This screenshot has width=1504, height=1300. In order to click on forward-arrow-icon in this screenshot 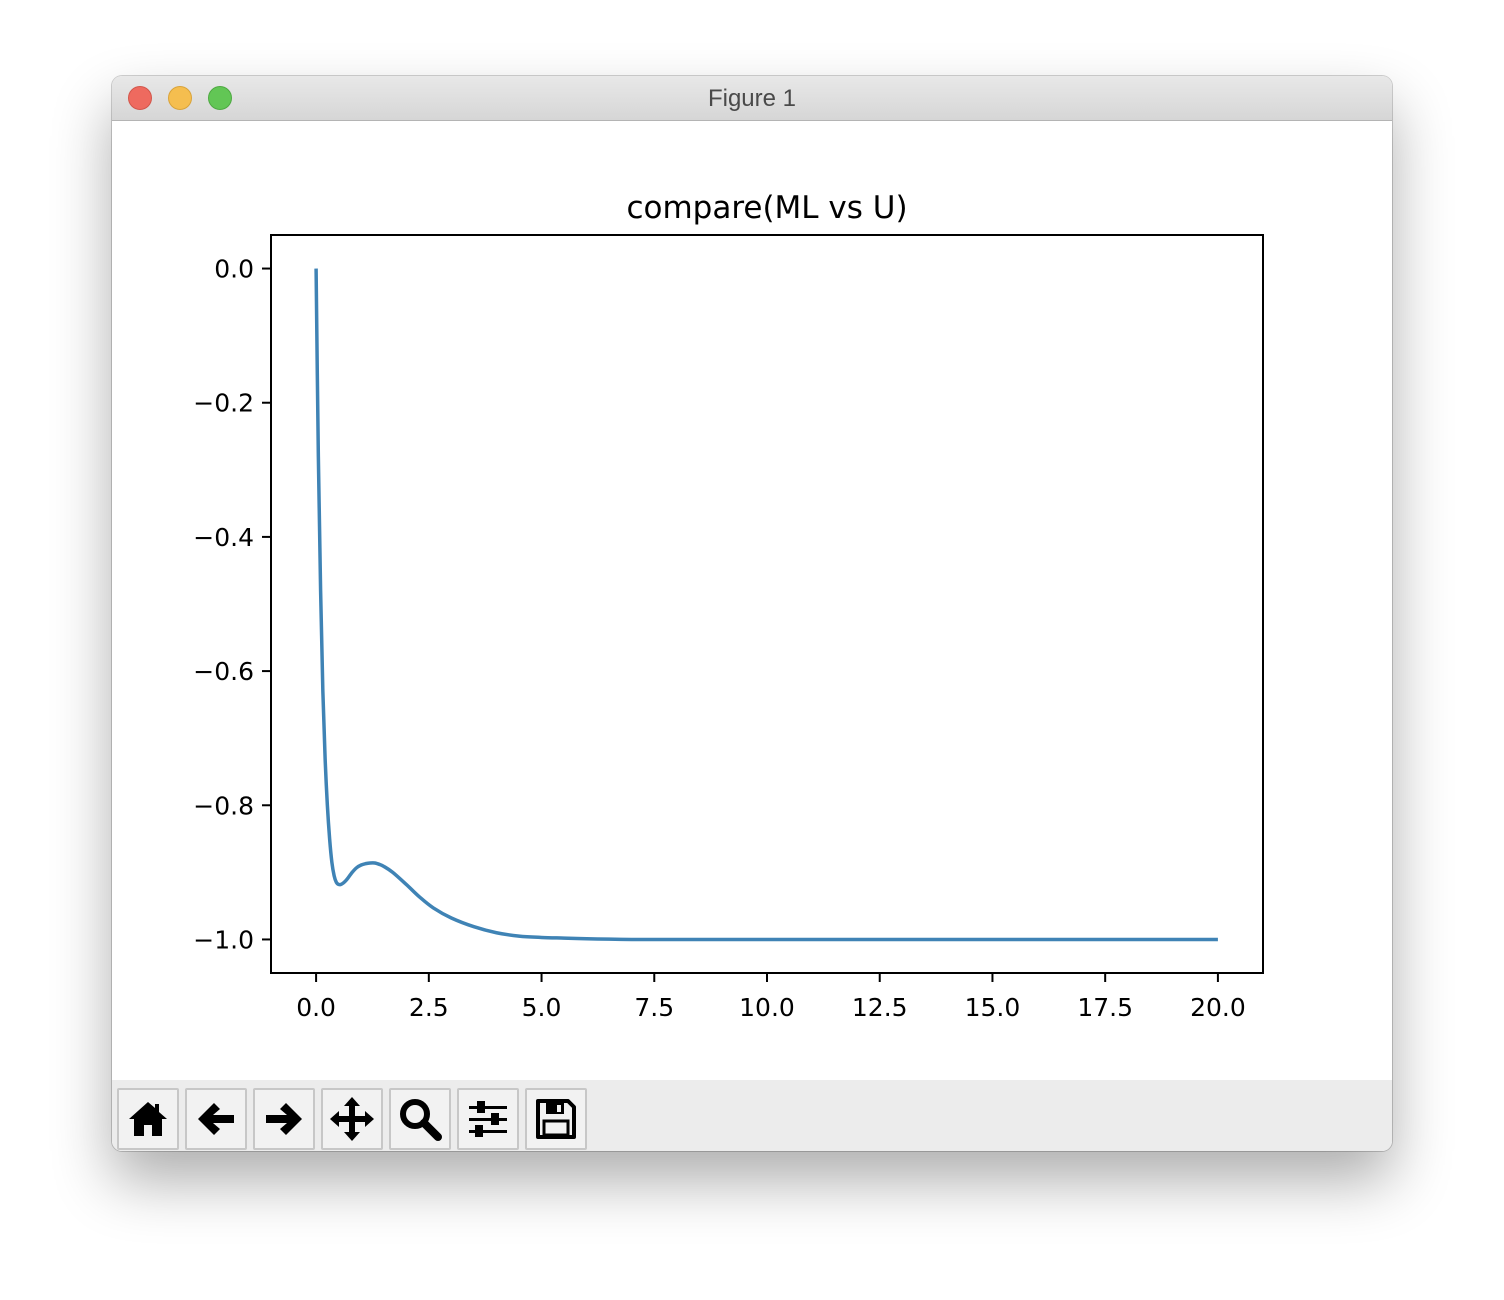, I will do `click(284, 1119)`.